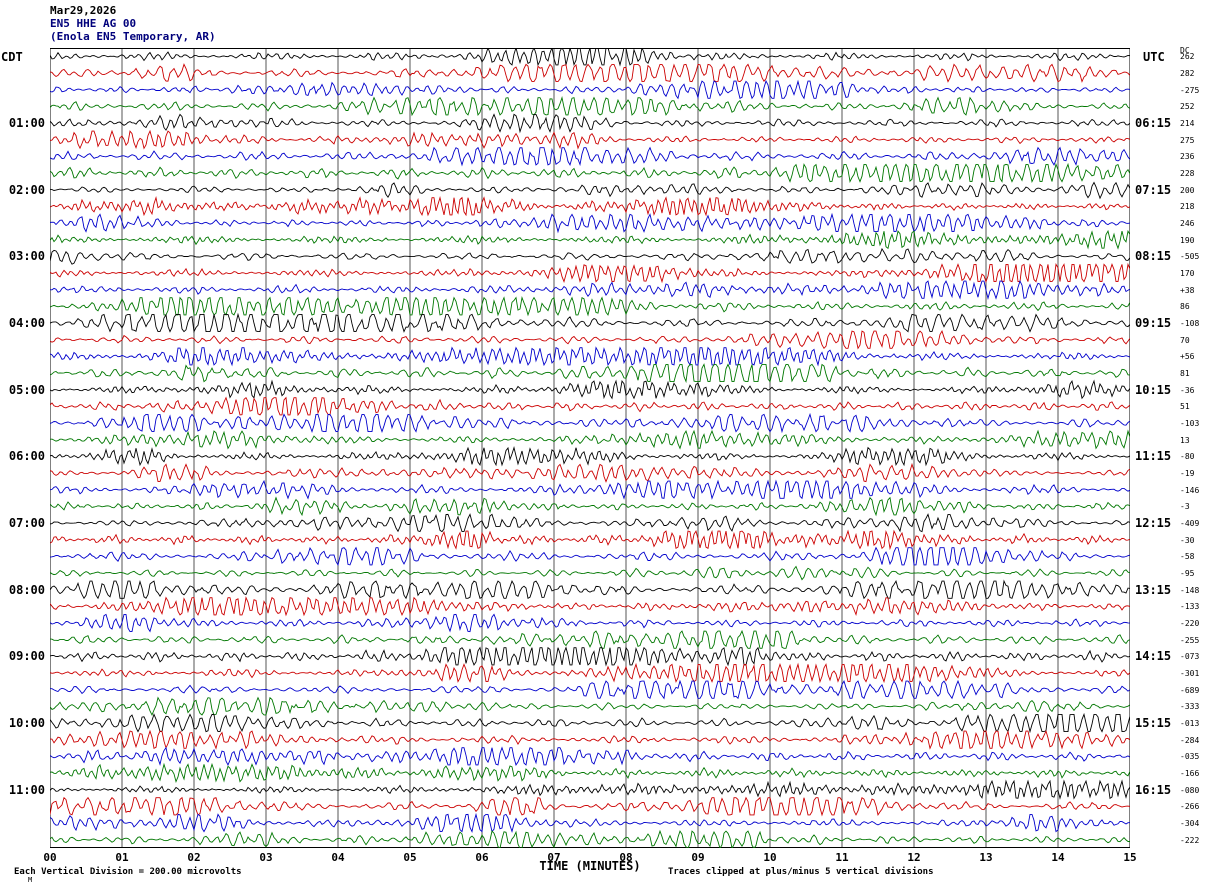  What do you see at coordinates (1187, 157) in the screenshot?
I see `dc-offset-value: 236` at bounding box center [1187, 157].